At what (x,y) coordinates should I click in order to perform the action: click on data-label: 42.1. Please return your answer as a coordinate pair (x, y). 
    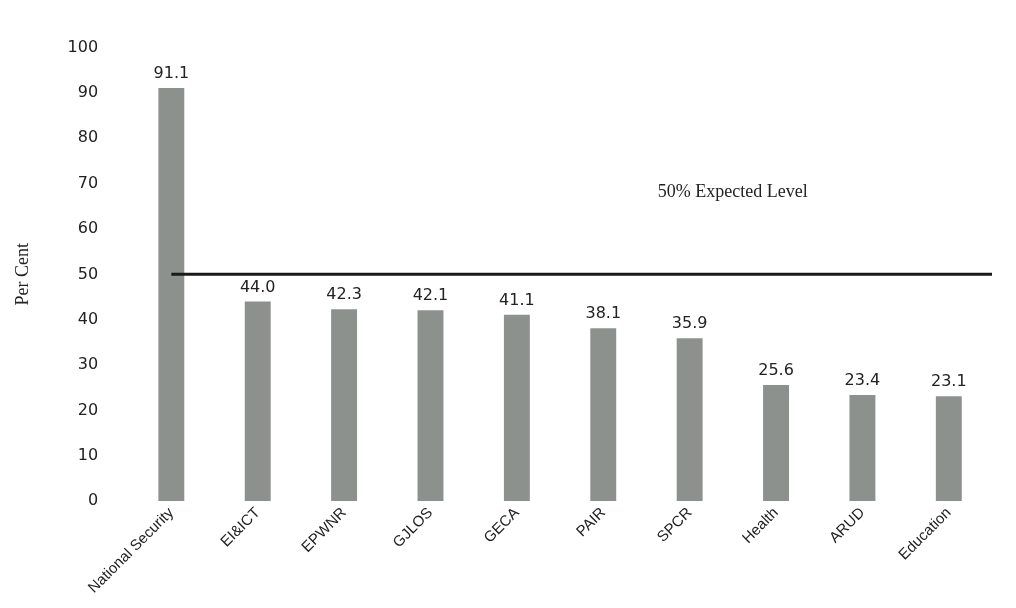
    Looking at the image, I should click on (430, 295).